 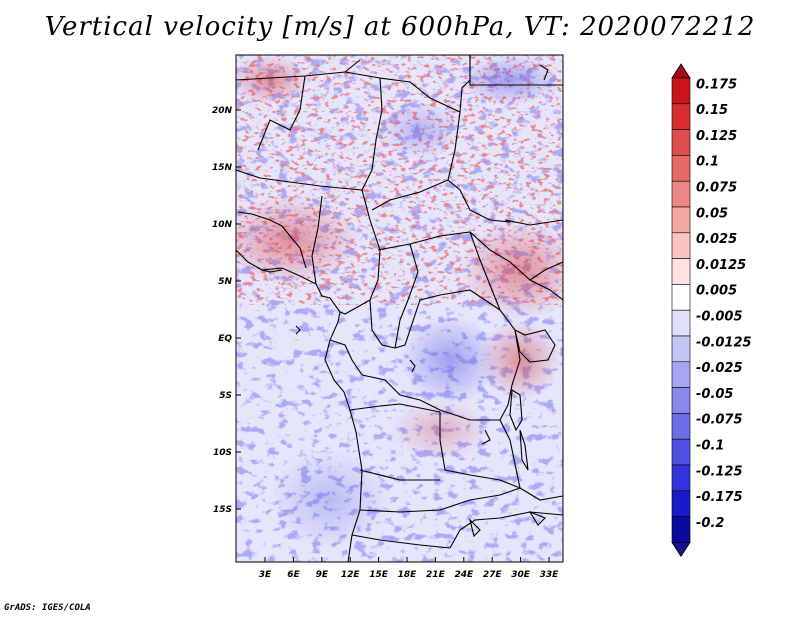 I want to click on colorbar-level-label: 0.005, so click(x=716, y=291).